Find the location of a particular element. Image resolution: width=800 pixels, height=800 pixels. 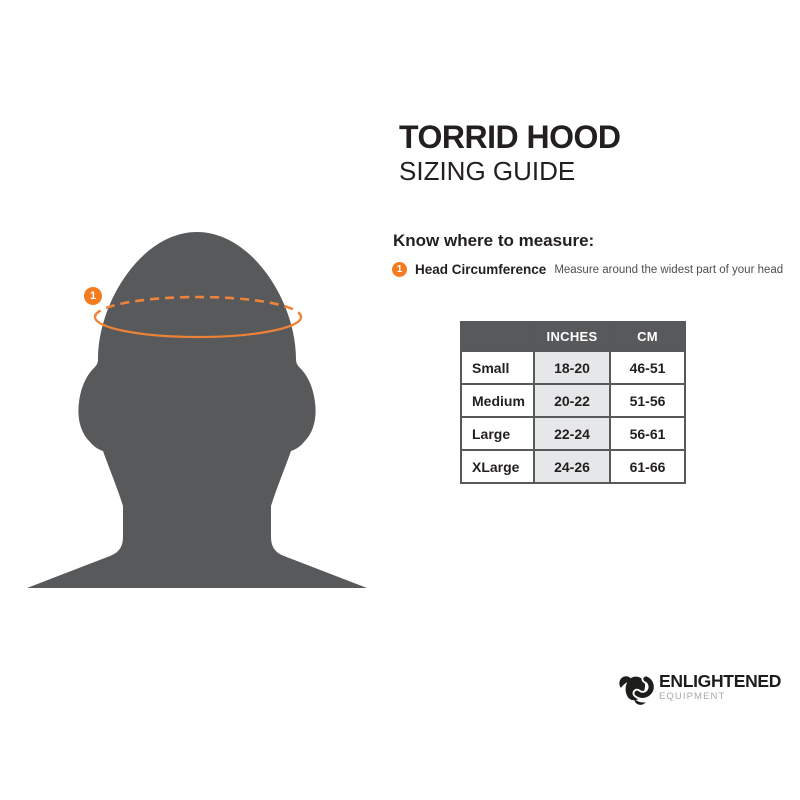

page-subtitle: SIZING GUIDE is located at coordinates (487, 170).